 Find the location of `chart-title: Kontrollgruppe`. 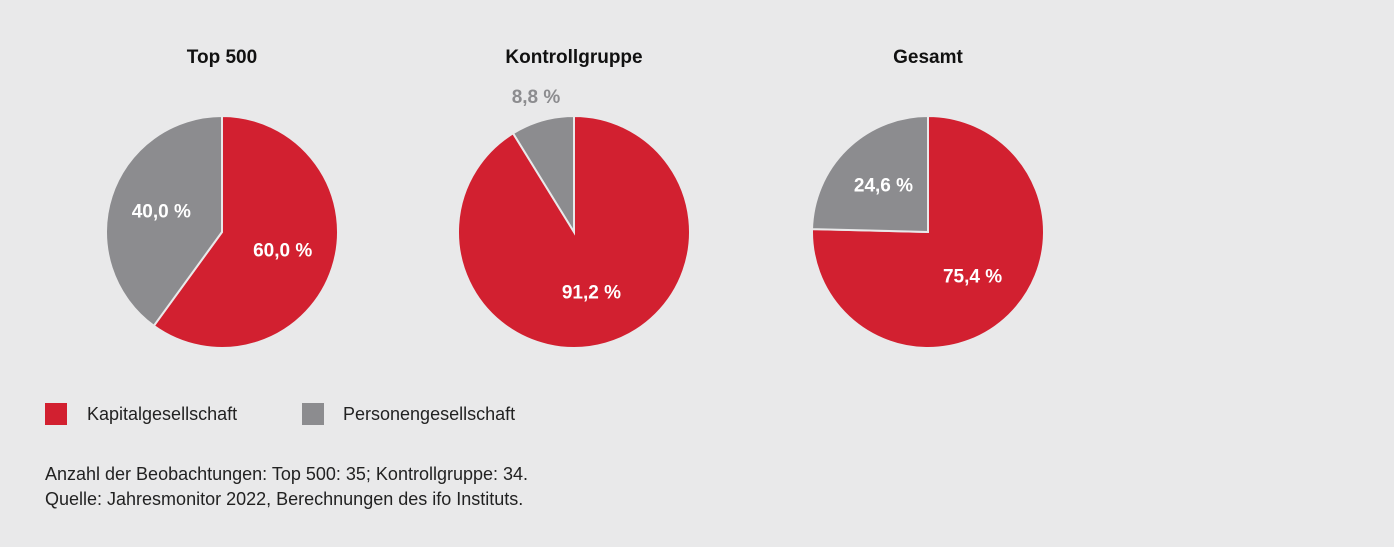

chart-title: Kontrollgruppe is located at coordinates (573, 57).